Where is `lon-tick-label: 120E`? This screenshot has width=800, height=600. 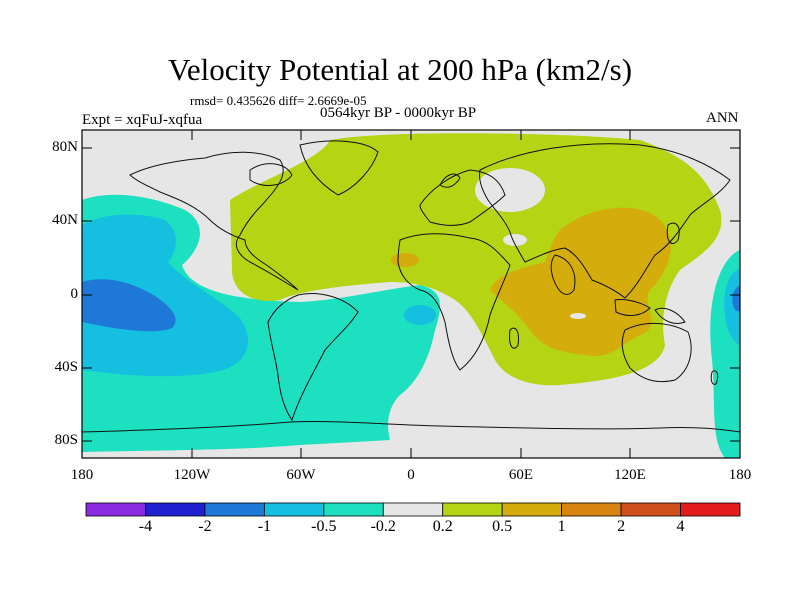 lon-tick-label: 120E is located at coordinates (630, 475).